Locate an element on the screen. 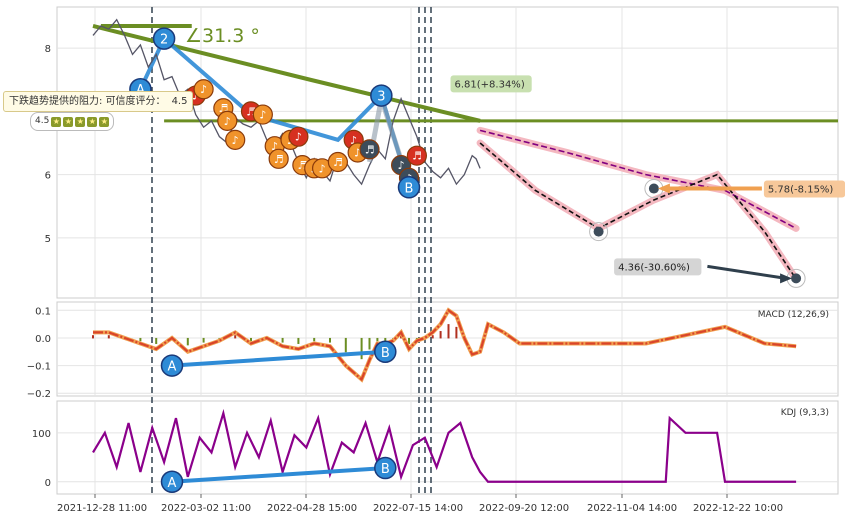  wave-marker-label: 2 is located at coordinates (164, 40).